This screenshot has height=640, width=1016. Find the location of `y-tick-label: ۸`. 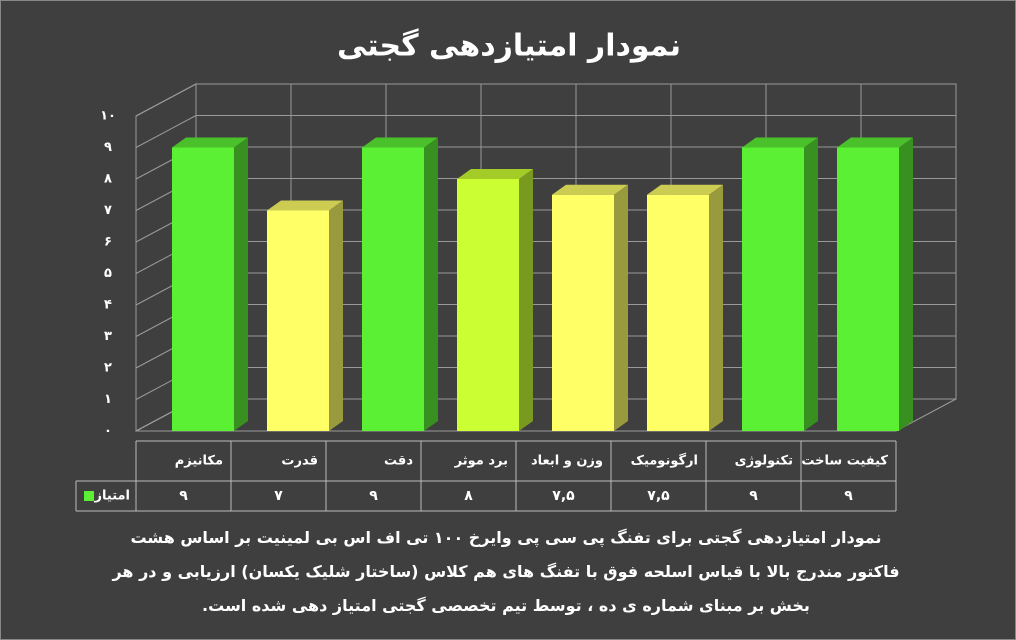

y-tick-label: ۸ is located at coordinates (108, 179).